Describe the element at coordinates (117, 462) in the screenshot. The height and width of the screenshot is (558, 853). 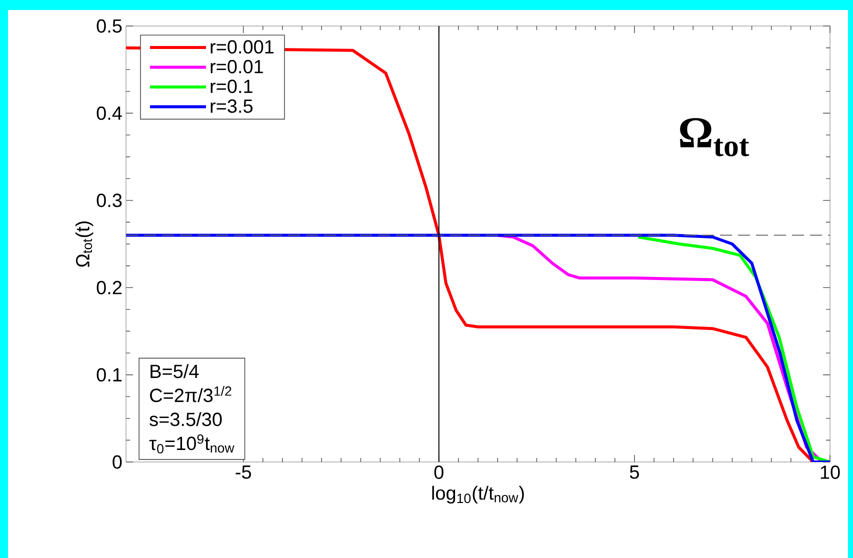
I see `y-tick-label: 0` at that location.